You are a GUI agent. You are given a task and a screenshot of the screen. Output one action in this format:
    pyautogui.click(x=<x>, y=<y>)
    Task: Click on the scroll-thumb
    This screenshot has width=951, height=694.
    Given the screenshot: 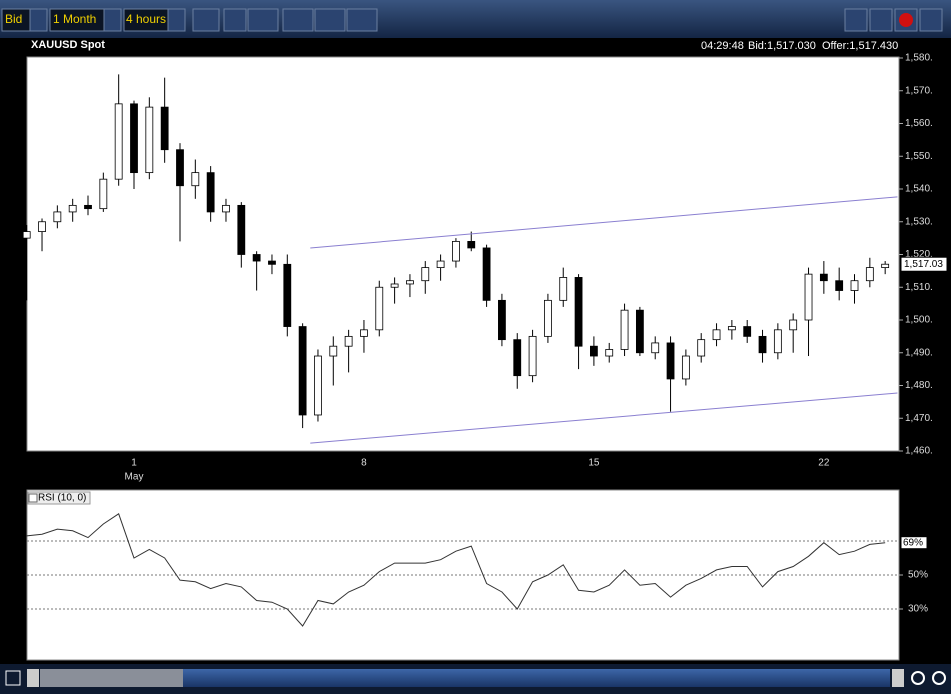 What is the action you would take?
    pyautogui.click(x=536, y=678)
    